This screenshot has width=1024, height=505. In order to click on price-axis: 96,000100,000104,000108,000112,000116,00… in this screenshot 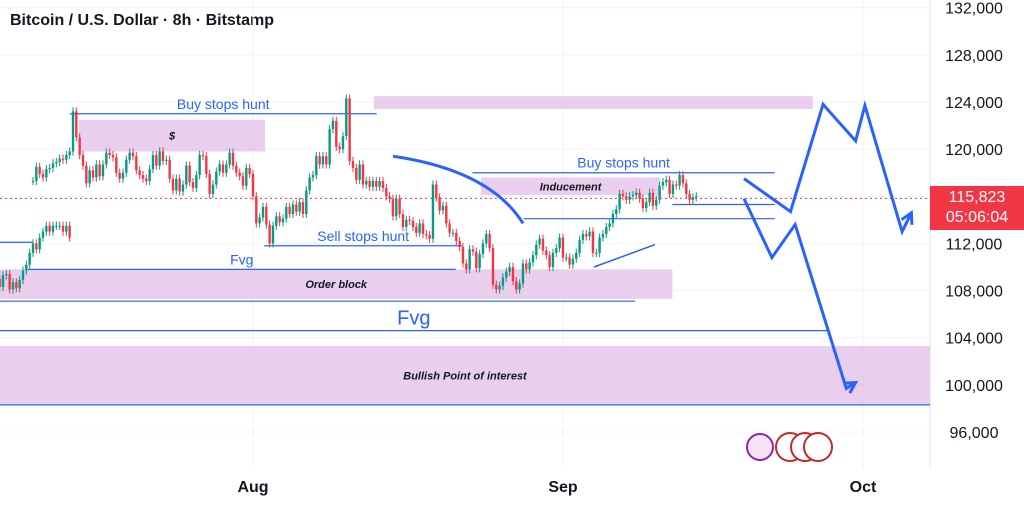, I will do `click(974, 221)`.